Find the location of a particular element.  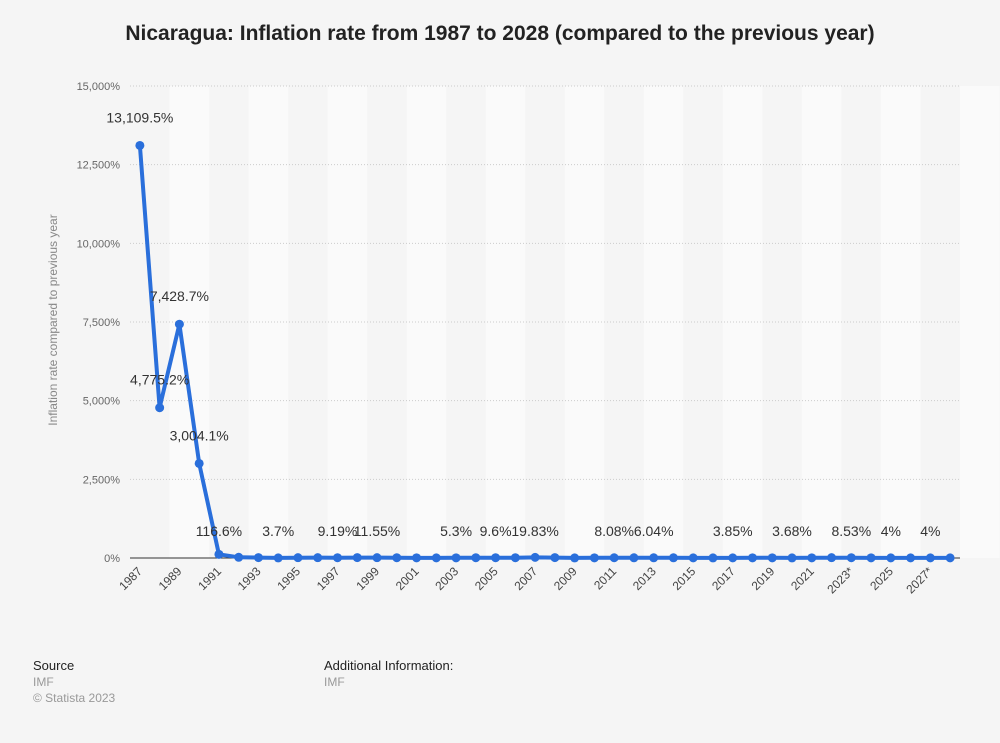

source-heading: Source is located at coordinates (54, 665).